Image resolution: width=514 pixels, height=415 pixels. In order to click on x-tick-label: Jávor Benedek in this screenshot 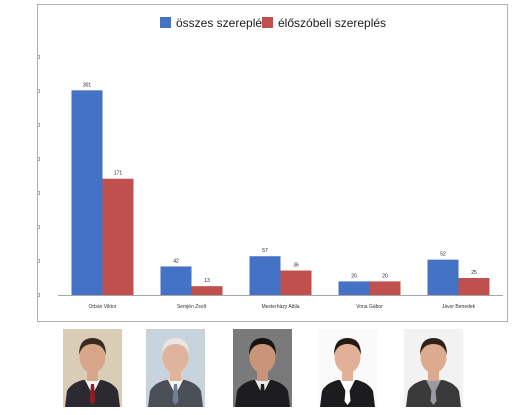, I will do `click(459, 307)`.